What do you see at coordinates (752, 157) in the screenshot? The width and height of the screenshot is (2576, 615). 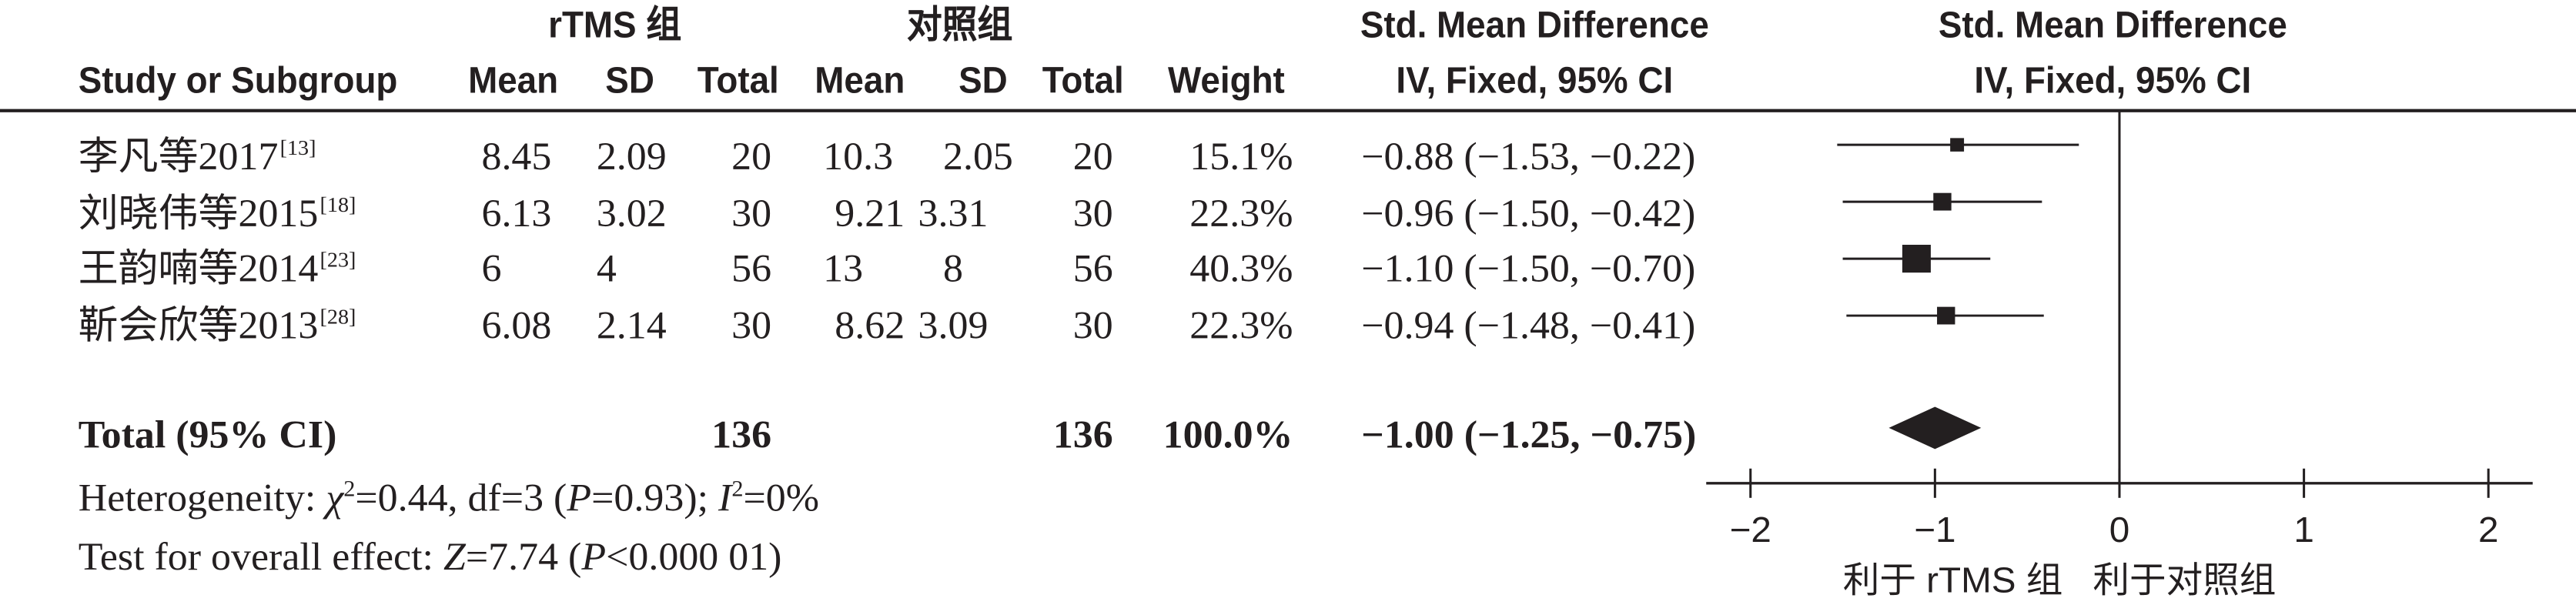 I see `treatment-total: 20` at bounding box center [752, 157].